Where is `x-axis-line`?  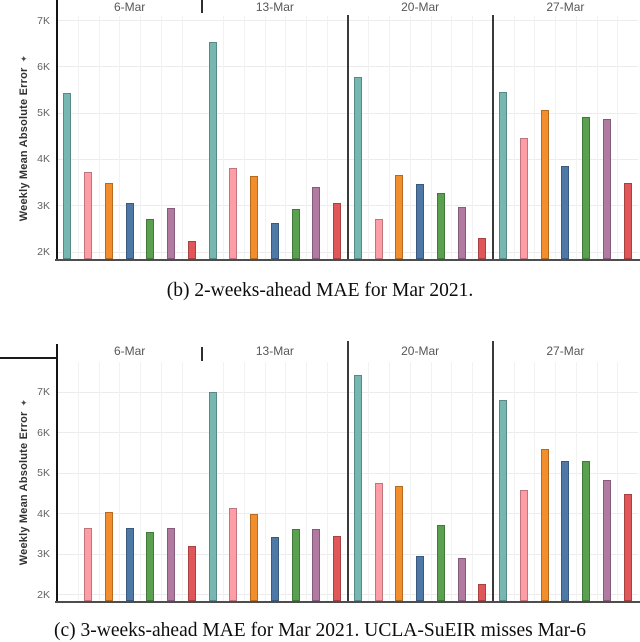 x-axis-line is located at coordinates (347, 602).